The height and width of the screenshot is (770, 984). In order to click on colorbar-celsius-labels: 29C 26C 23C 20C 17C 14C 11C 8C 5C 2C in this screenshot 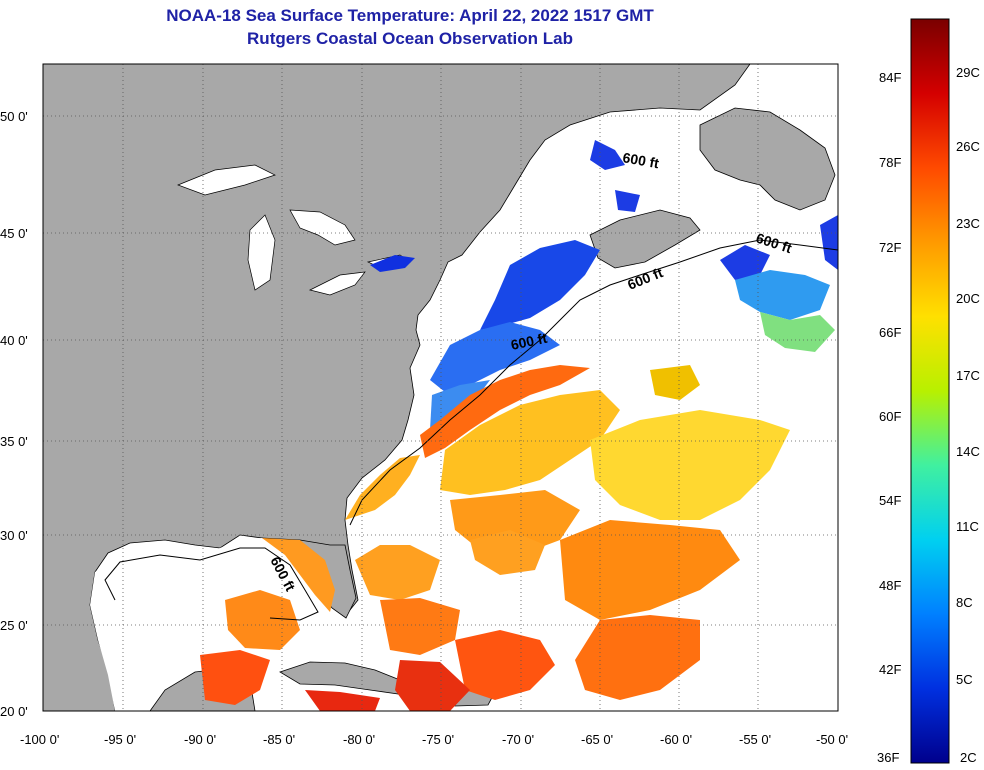, I will do `click(968, 415)`.